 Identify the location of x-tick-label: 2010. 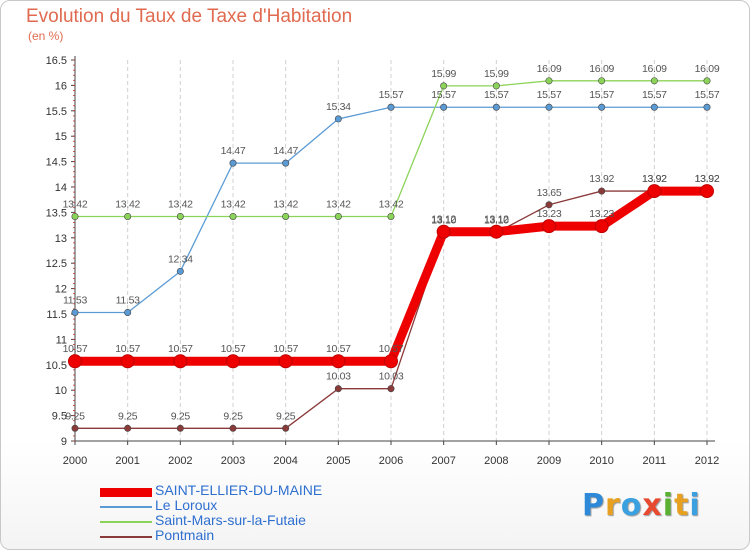
(601, 461).